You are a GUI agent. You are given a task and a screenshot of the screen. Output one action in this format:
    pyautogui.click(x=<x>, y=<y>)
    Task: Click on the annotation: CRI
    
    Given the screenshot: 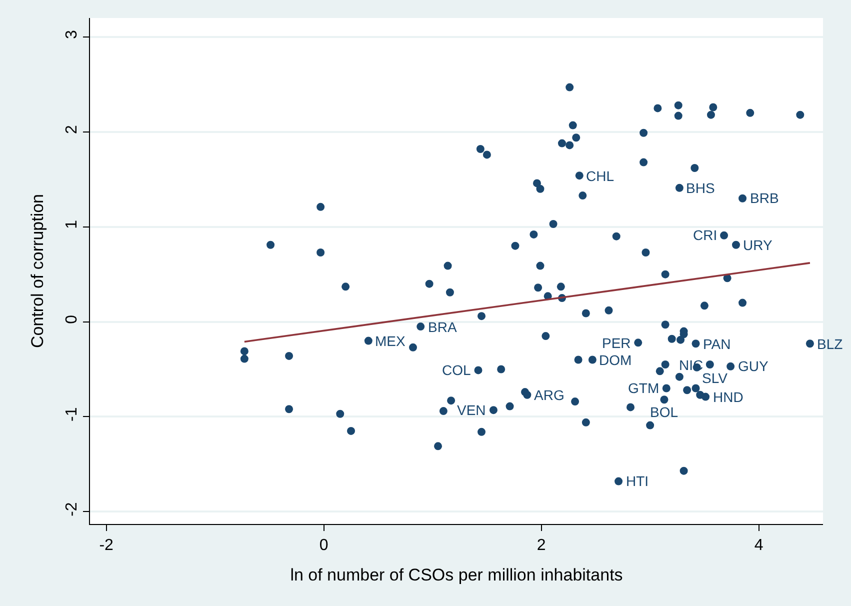 What is the action you would take?
    pyautogui.click(x=705, y=235)
    